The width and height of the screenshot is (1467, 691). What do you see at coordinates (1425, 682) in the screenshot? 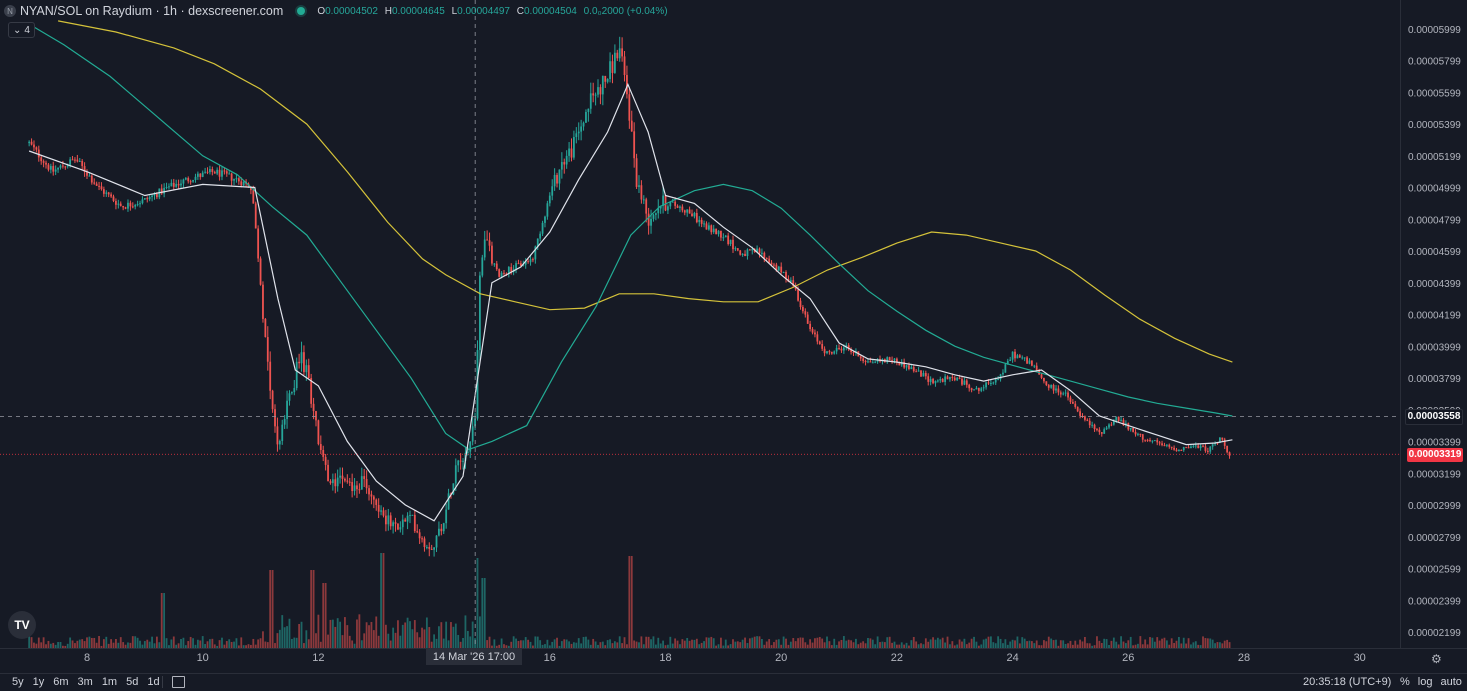
I see `log-scale-toggle: log` at bounding box center [1425, 682].